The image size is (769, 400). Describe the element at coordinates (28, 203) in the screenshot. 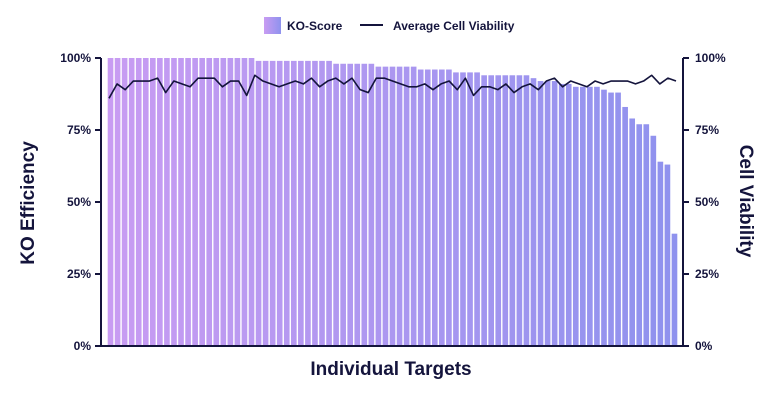

I see `left-axis-title: KO Efficiency` at that location.